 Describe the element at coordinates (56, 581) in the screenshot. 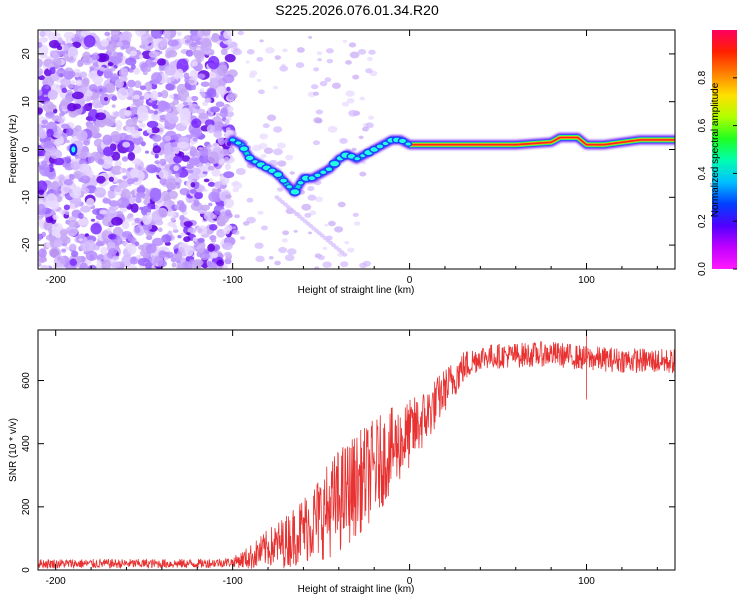

I see `snr-x-tick-label: -200` at that location.